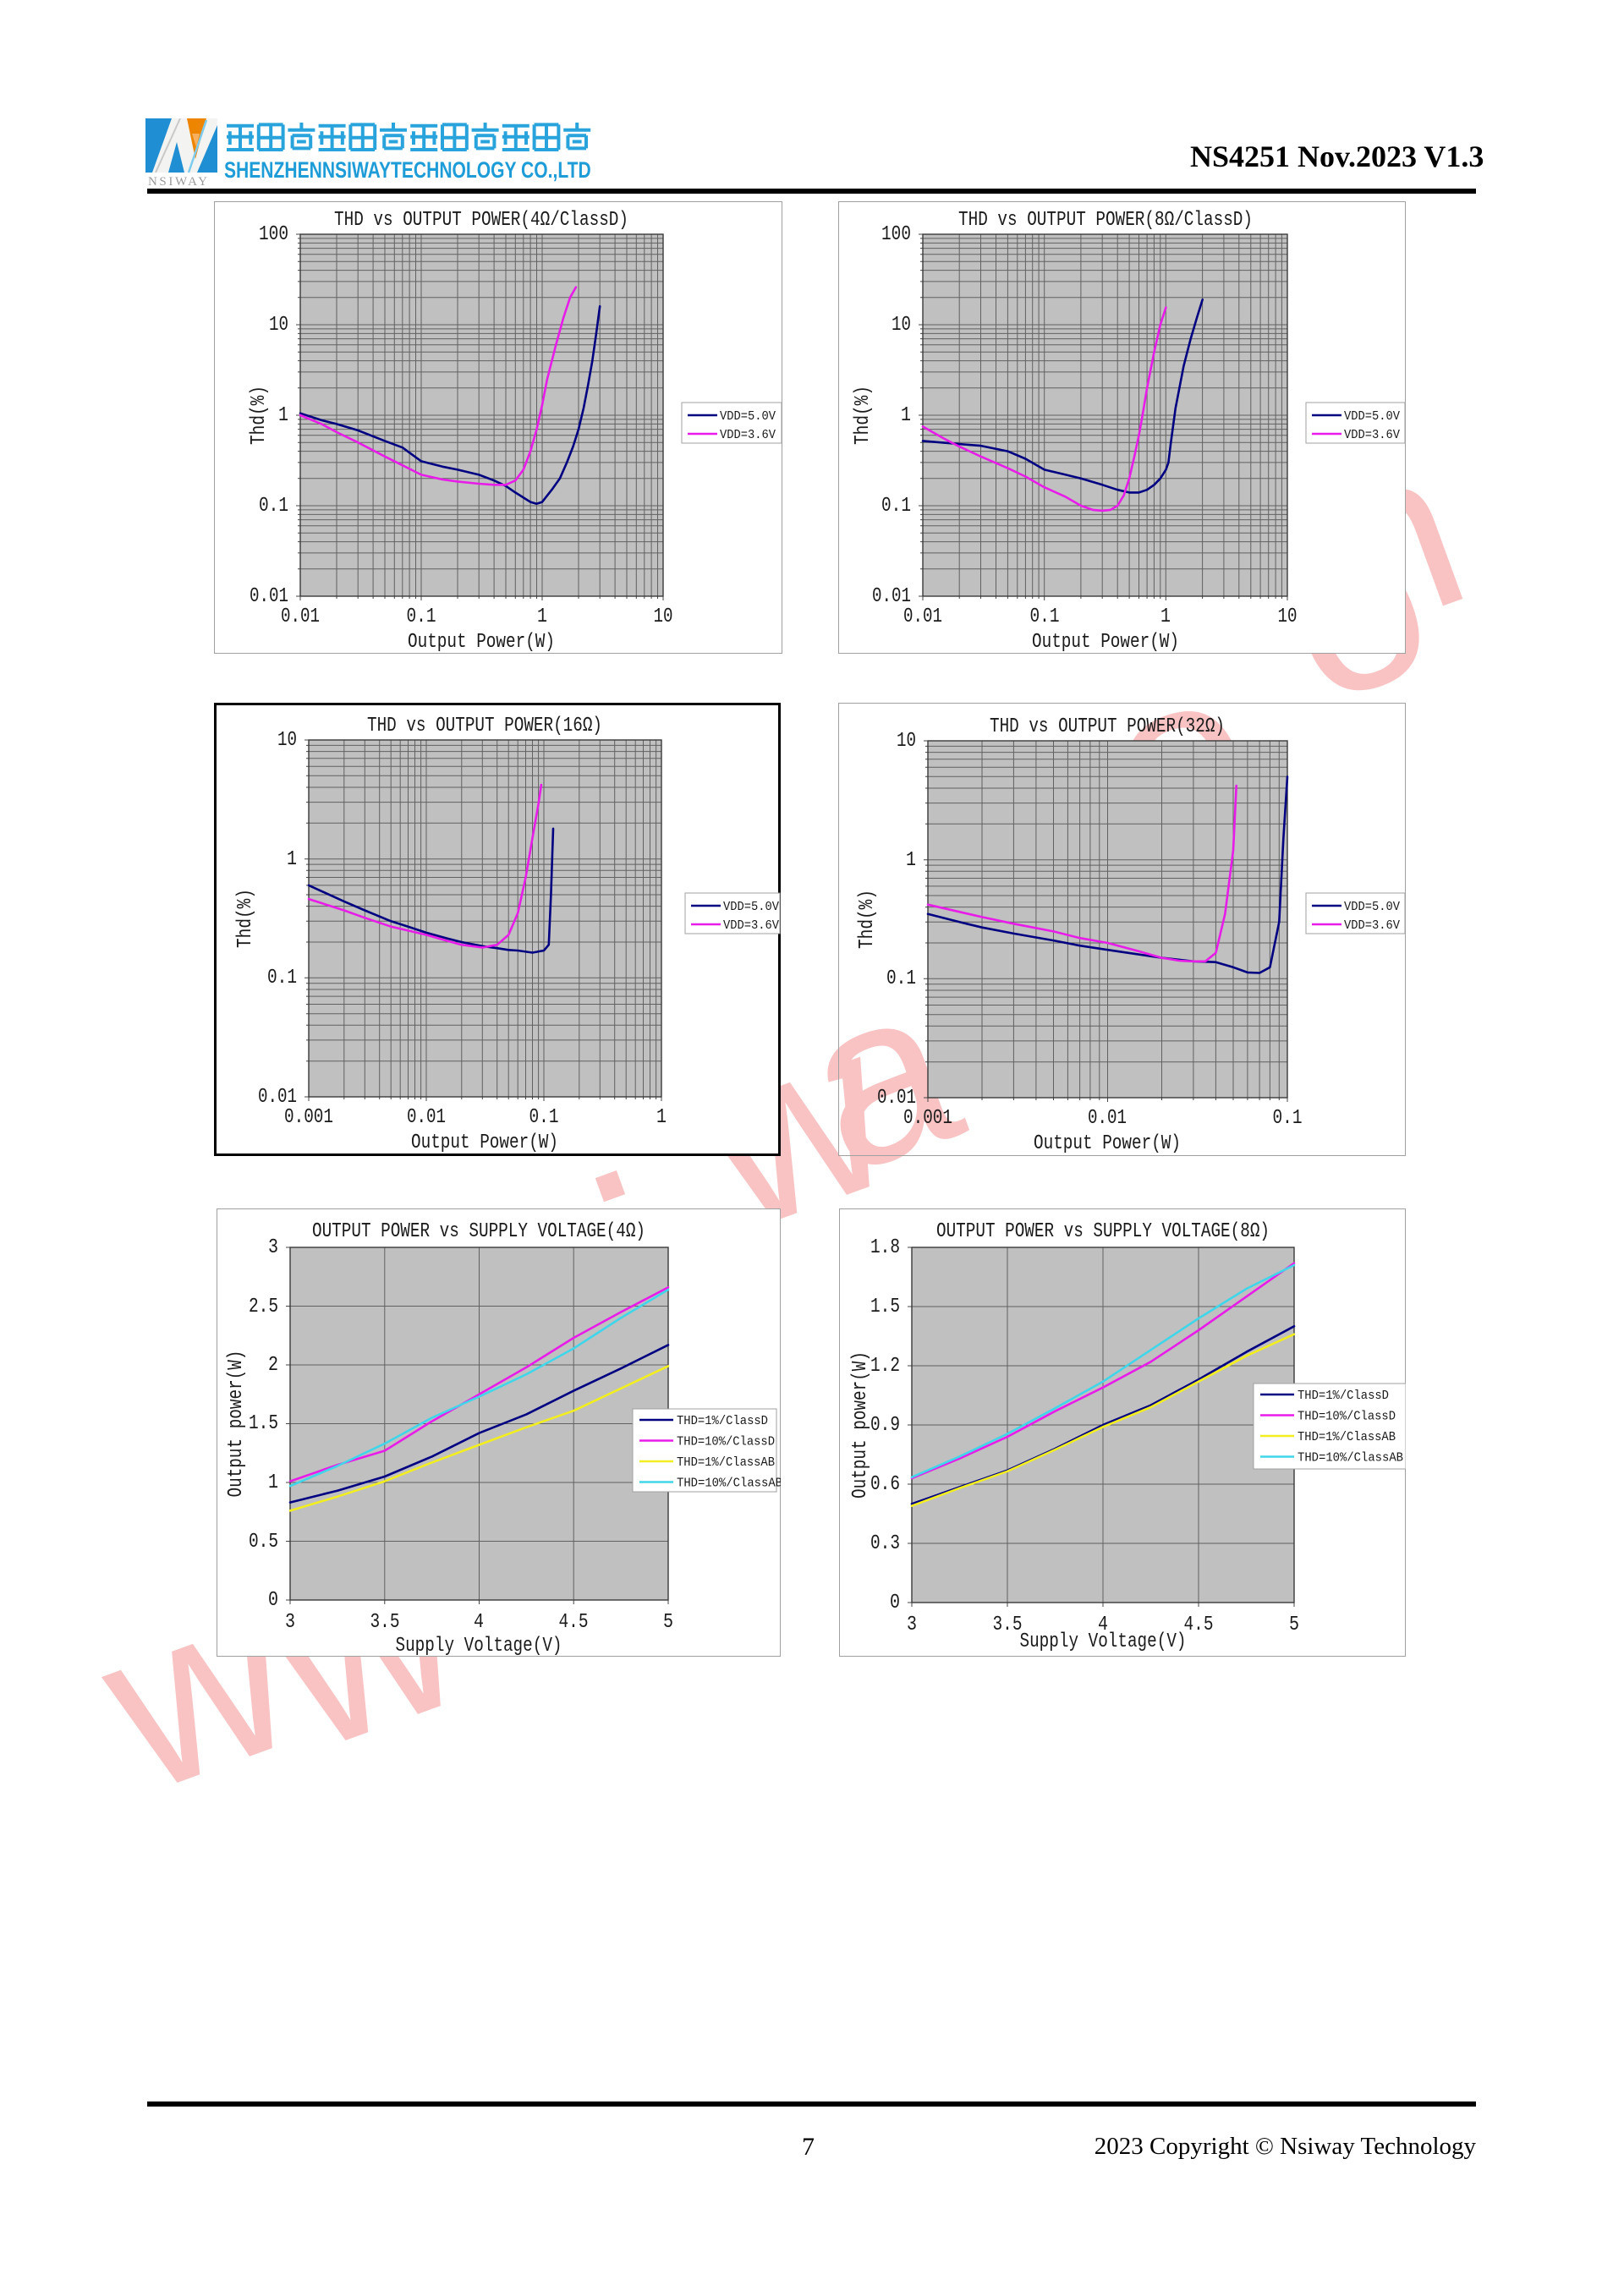  I want to click on svg-text: 0.3, so click(885, 1544).